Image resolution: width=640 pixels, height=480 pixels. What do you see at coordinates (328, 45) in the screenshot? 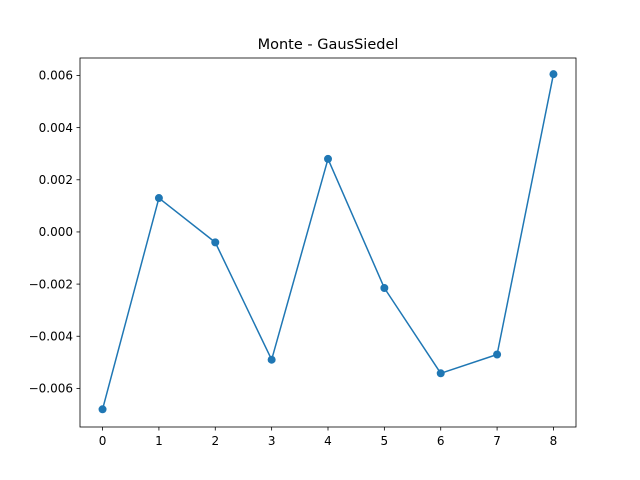
I see `chart-title: Monte - GausSiedel` at bounding box center [328, 45].